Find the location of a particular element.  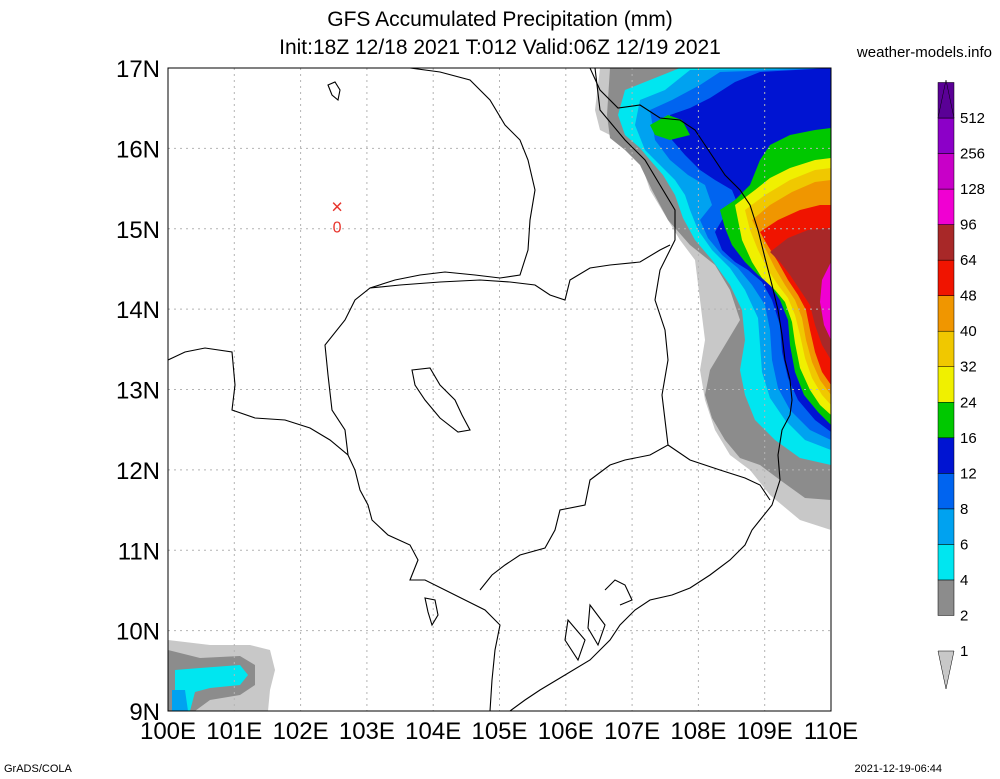

legend-level-label: 96 is located at coordinates (968, 225).